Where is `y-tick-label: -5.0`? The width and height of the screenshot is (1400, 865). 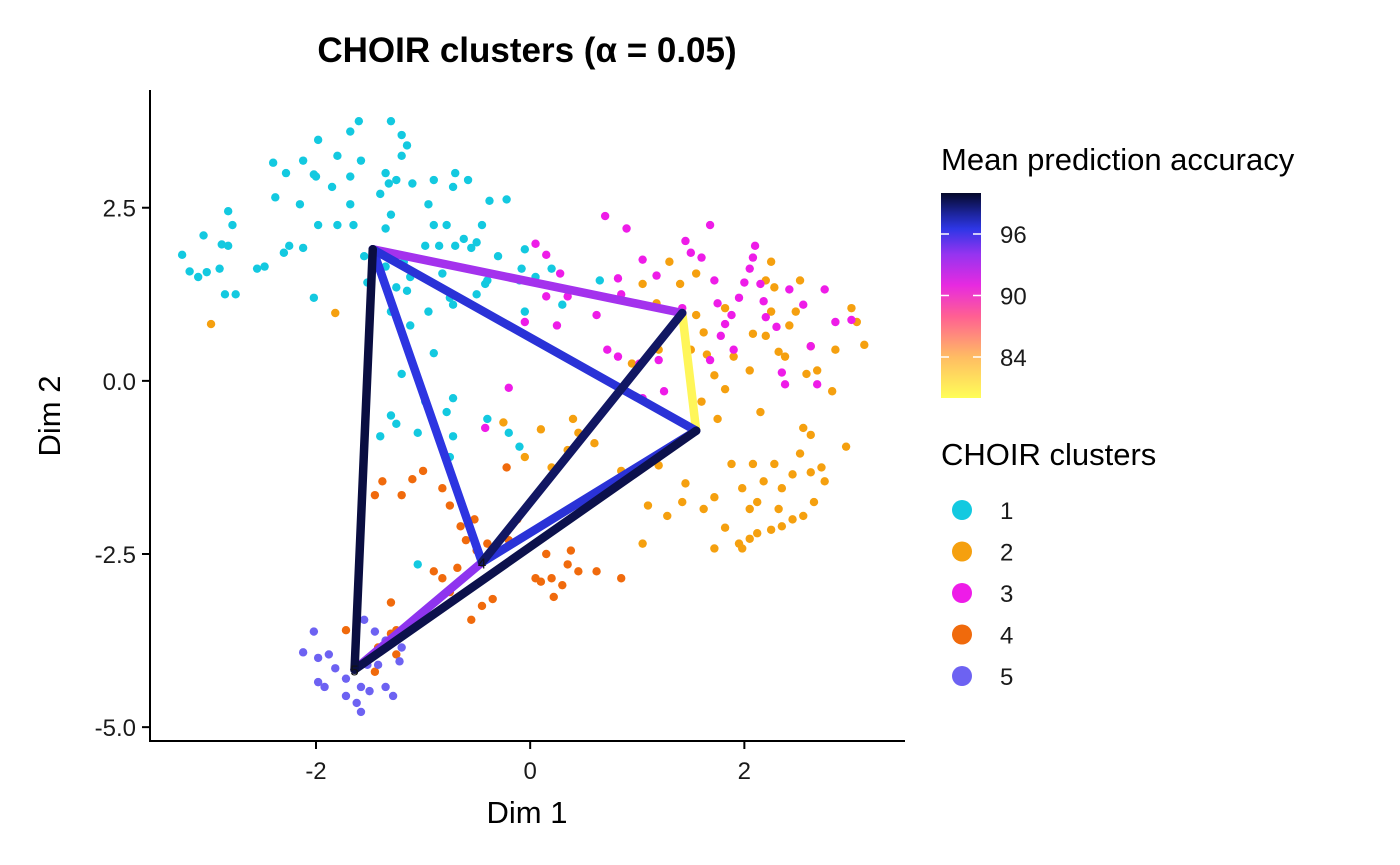 y-tick-label: -5.0 is located at coordinates (115, 728).